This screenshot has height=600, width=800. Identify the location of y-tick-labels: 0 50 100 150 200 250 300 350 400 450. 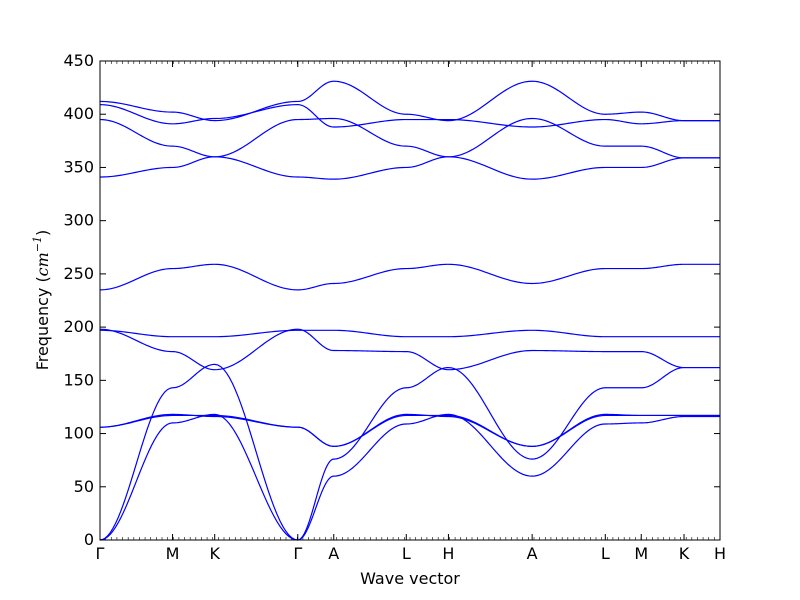
(78, 300).